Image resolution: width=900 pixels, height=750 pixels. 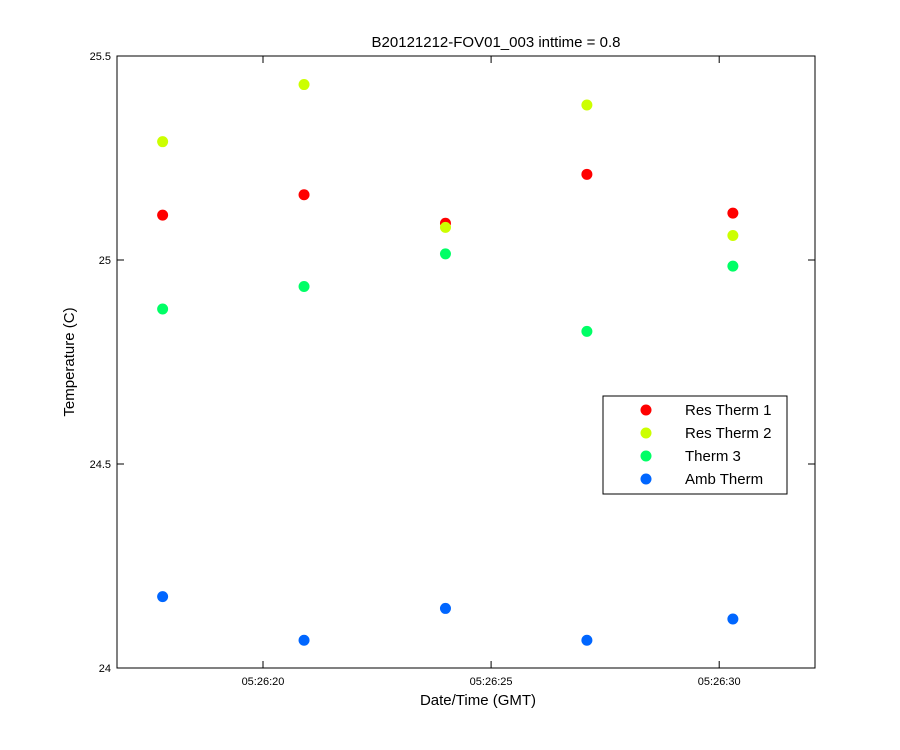 What do you see at coordinates (496, 42) in the screenshot?
I see `chart-title: B20121212-FOV01_003 inttime = 0.8` at bounding box center [496, 42].